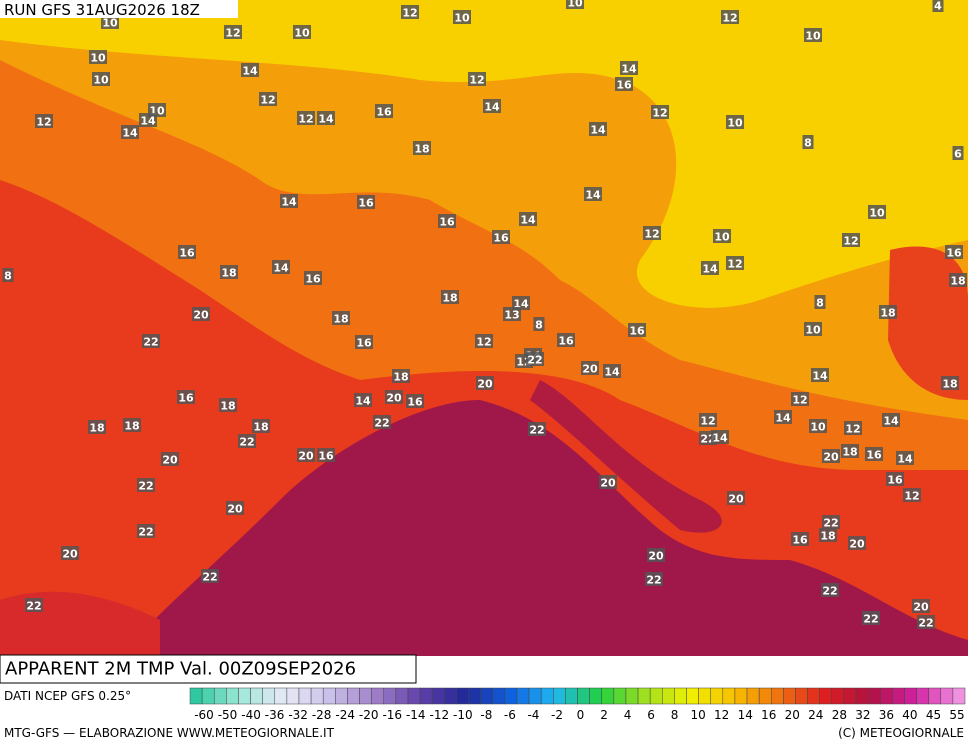 The image size is (968, 745). Describe the element at coordinates (440, 715) in the screenshot. I see `colorbar-tick-label: -12` at that location.